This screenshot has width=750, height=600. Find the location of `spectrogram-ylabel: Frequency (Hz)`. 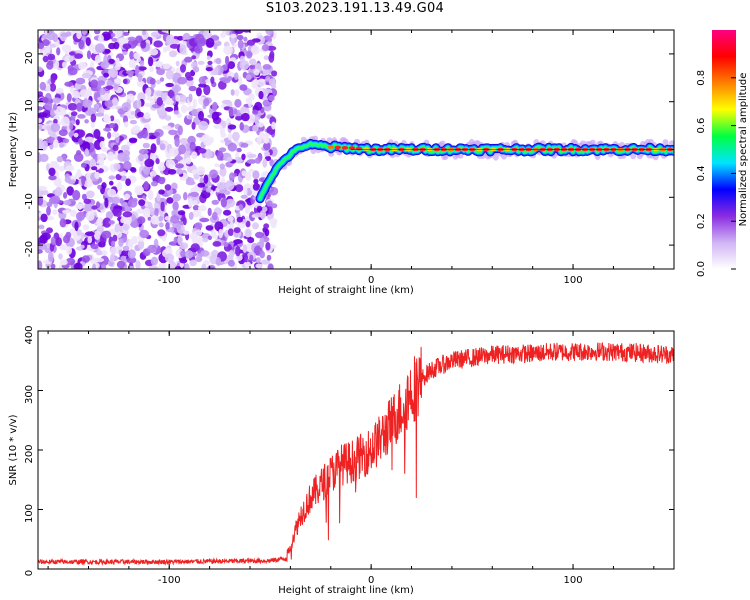

spectrogram-ylabel: Frequency (Hz) is located at coordinates (13, 150).